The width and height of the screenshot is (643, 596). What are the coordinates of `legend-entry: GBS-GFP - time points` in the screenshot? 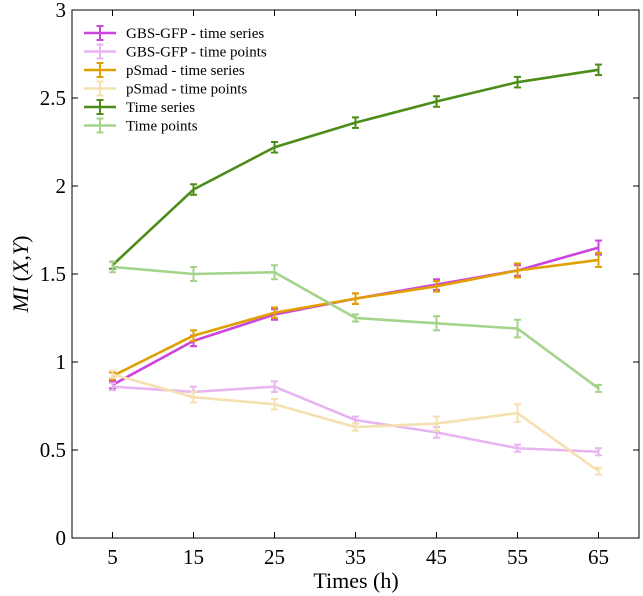 It's located at (175, 52).